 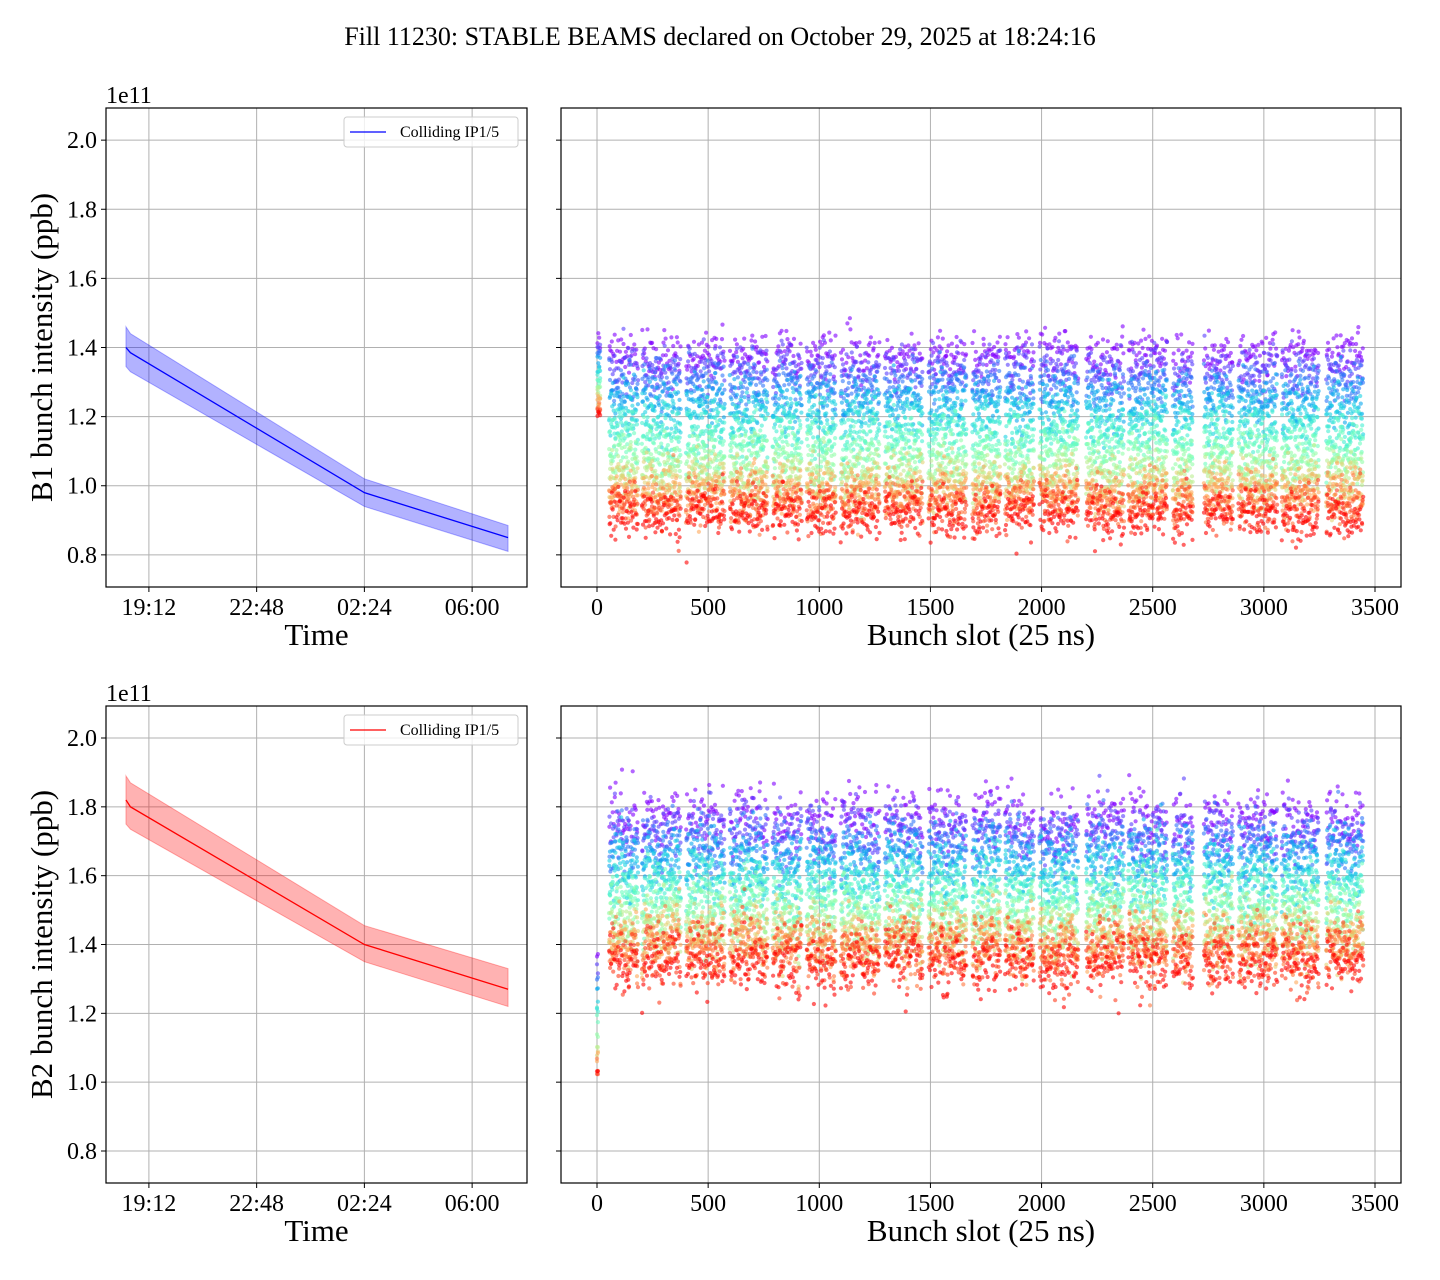 What do you see at coordinates (316, 347) in the screenshot?
I see `grid` at bounding box center [316, 347].